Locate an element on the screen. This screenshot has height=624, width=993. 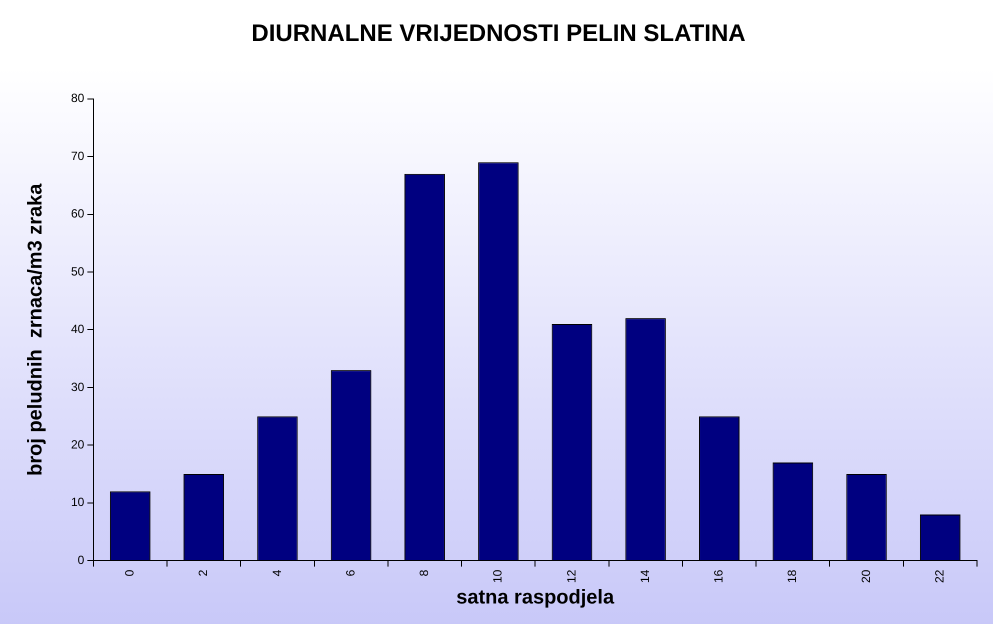
y-tick-label: 40 is located at coordinates (77, 329).